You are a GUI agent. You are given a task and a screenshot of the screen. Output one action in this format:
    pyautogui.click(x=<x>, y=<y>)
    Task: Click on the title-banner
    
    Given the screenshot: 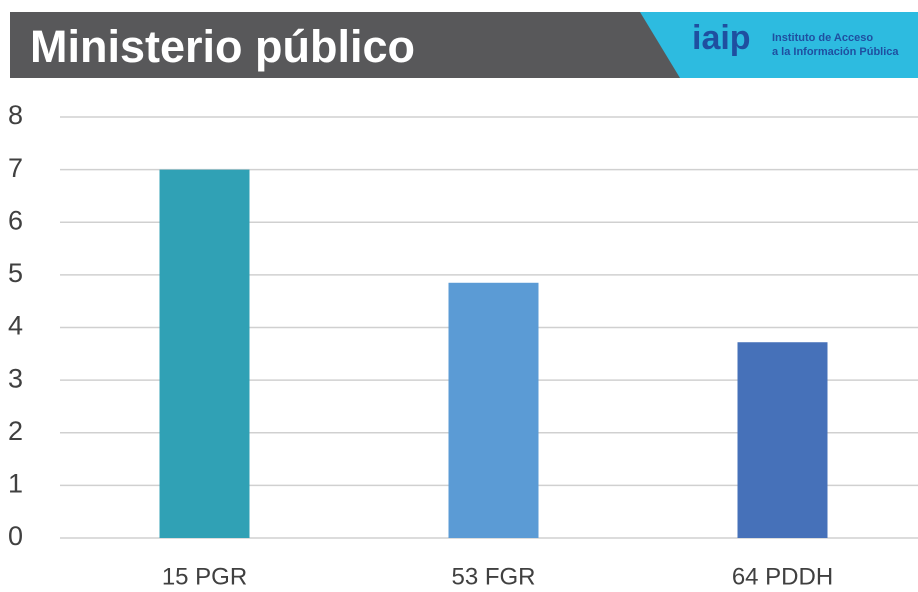 What is the action you would take?
    pyautogui.click(x=350, y=45)
    